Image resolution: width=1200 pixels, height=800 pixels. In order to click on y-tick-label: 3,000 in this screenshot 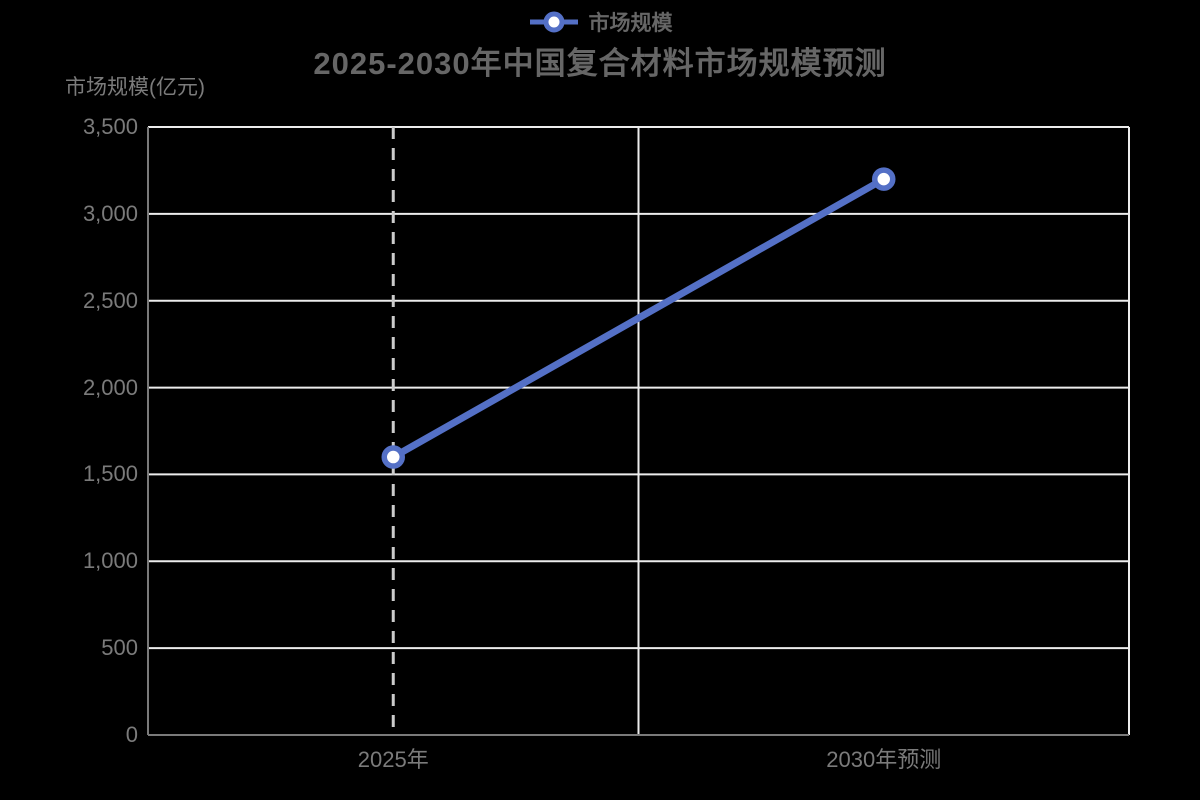, I will do `click(110, 213)`.